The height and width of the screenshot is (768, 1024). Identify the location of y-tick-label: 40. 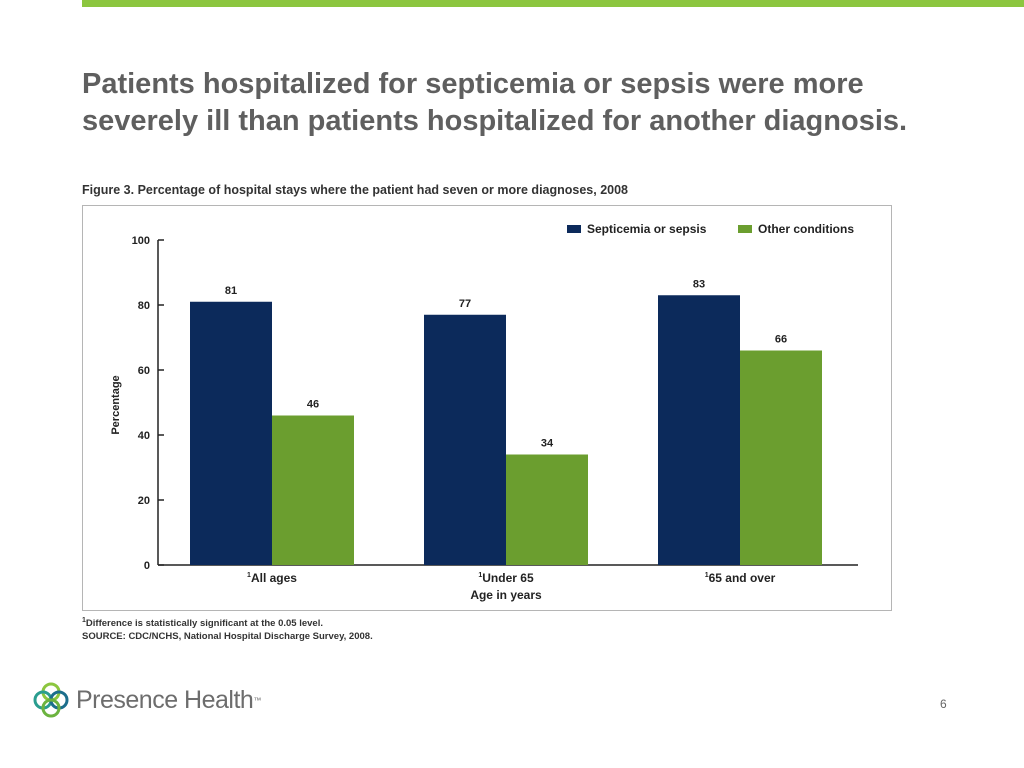
(144, 436).